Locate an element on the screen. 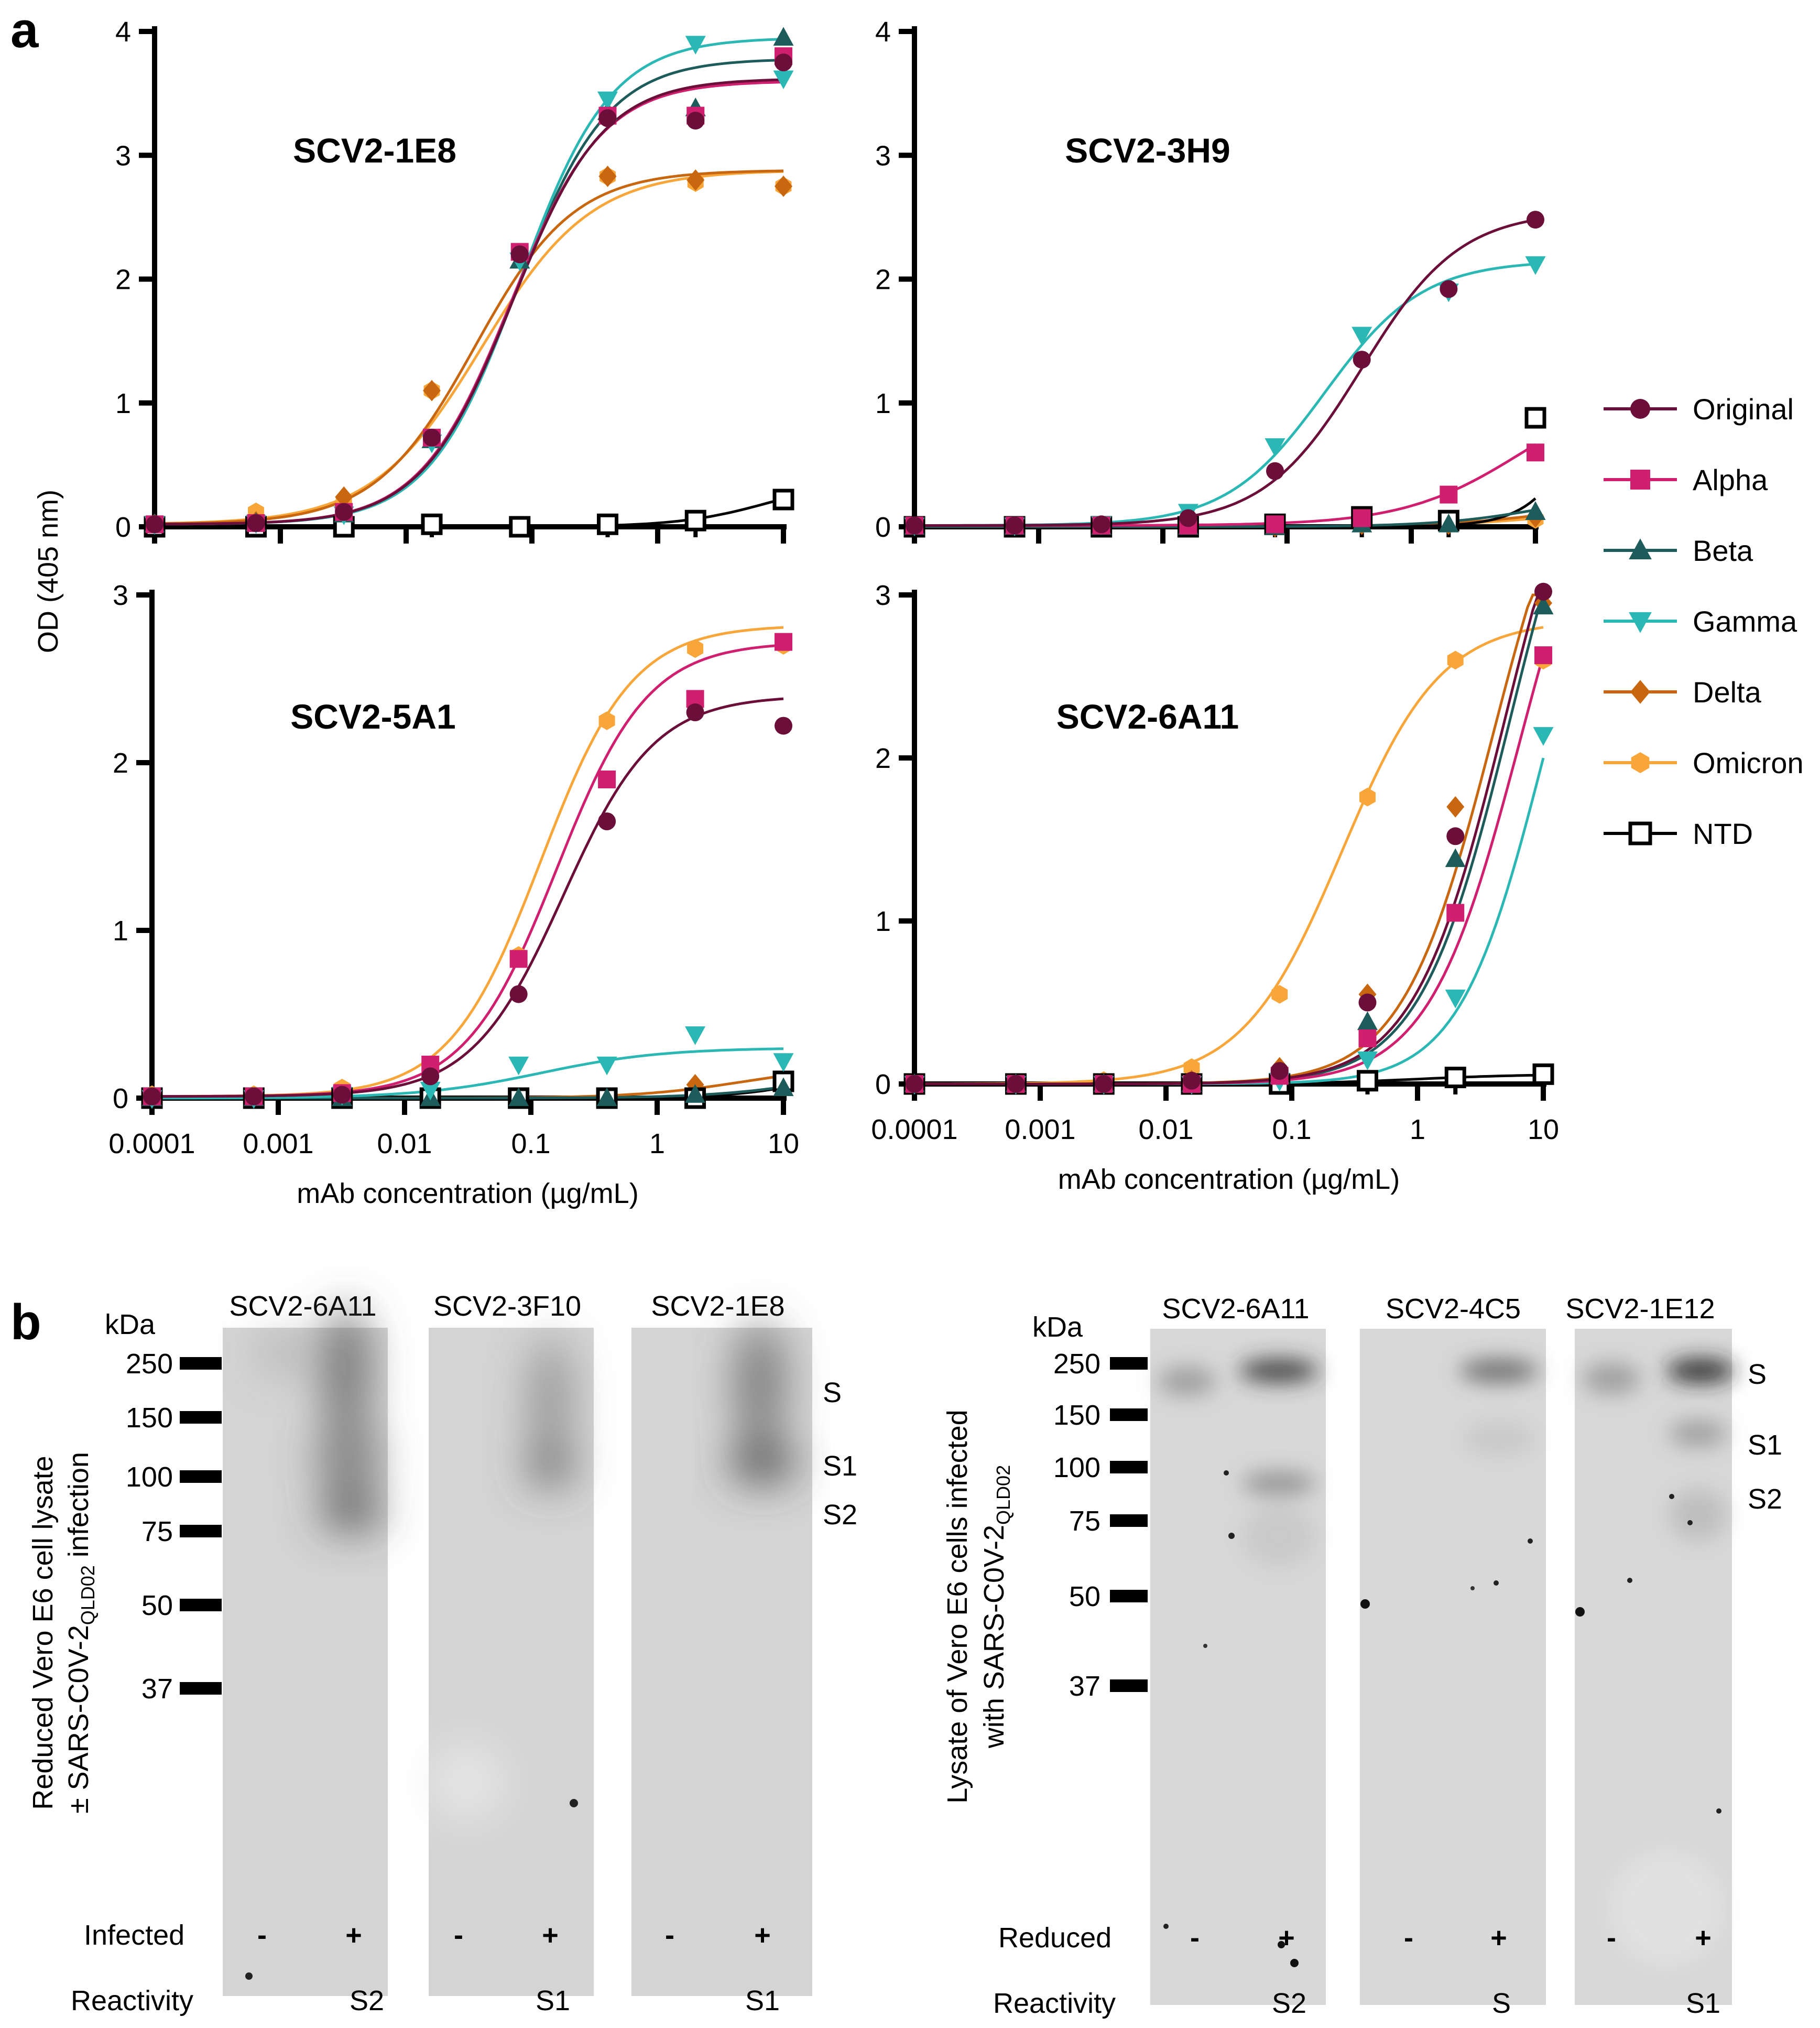 The image size is (1820, 2028). reactivity-value: S2 is located at coordinates (367, 2000).